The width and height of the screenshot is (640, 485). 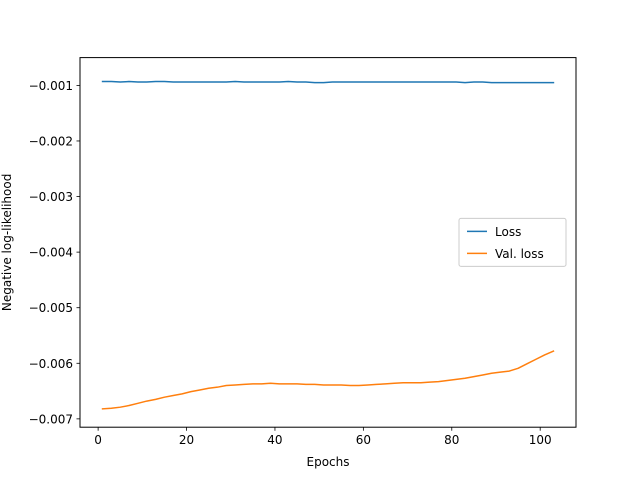 I want to click on legend-label-1: Val. loss, so click(x=519, y=254).